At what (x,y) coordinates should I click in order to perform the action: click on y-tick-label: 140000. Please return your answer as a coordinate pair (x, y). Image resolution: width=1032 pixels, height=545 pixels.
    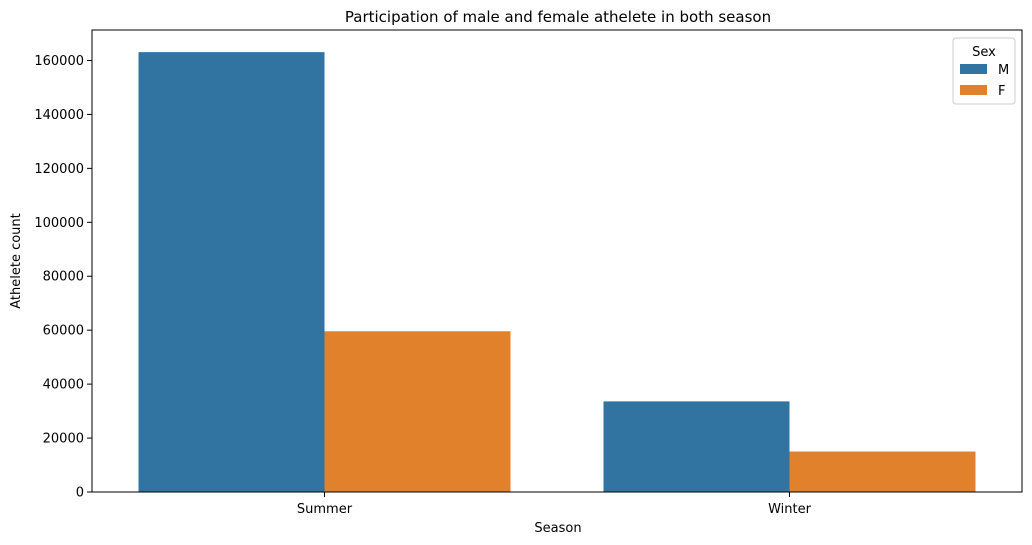
    Looking at the image, I should click on (59, 115).